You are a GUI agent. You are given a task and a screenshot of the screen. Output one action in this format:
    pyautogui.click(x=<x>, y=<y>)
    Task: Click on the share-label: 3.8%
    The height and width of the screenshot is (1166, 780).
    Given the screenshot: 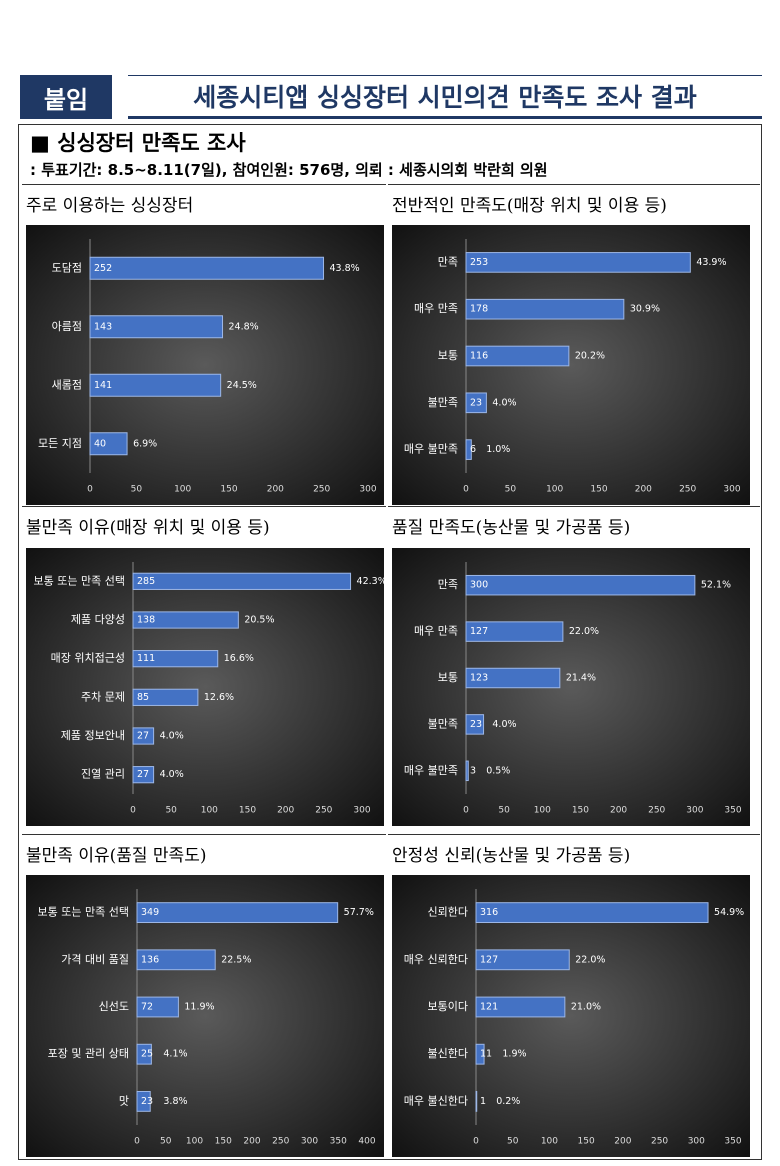 What is the action you would take?
    pyautogui.click(x=175, y=1101)
    